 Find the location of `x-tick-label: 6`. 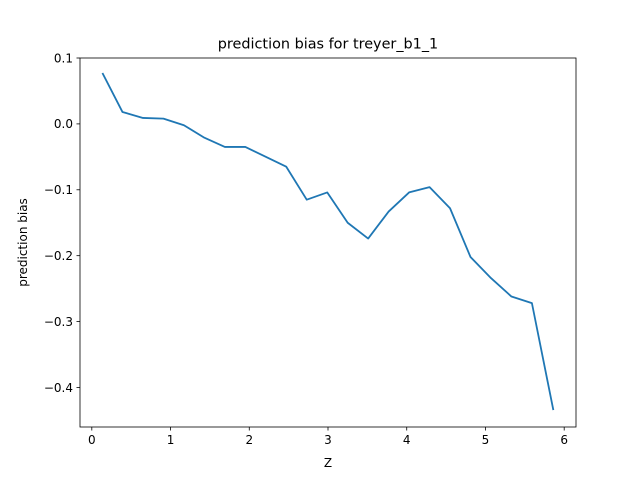

x-tick-label: 6 is located at coordinates (564, 440).